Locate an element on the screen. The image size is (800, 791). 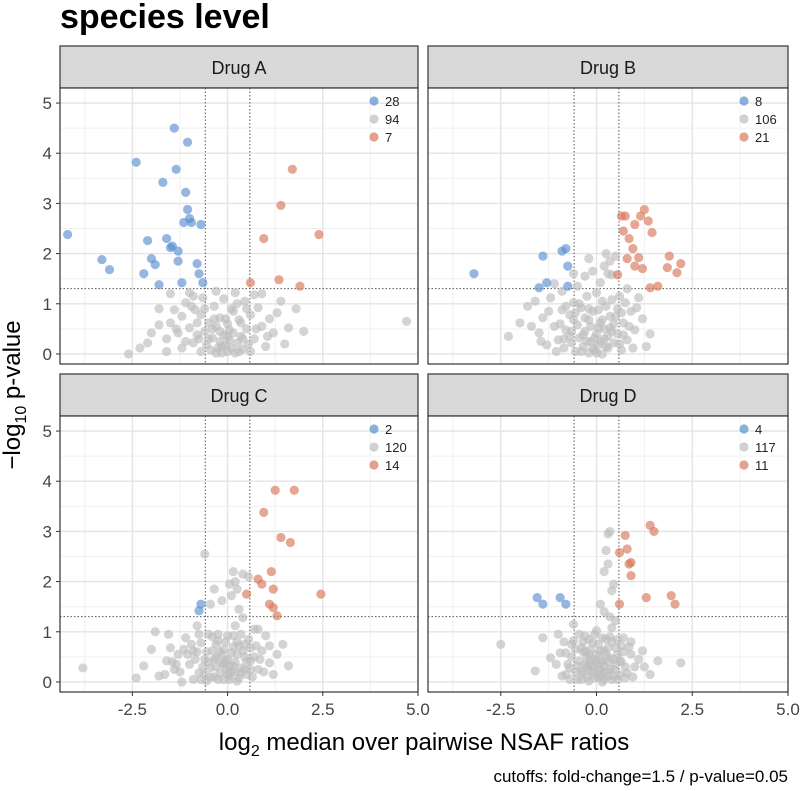
y-tick-label: 1 is located at coordinates (47, 632).